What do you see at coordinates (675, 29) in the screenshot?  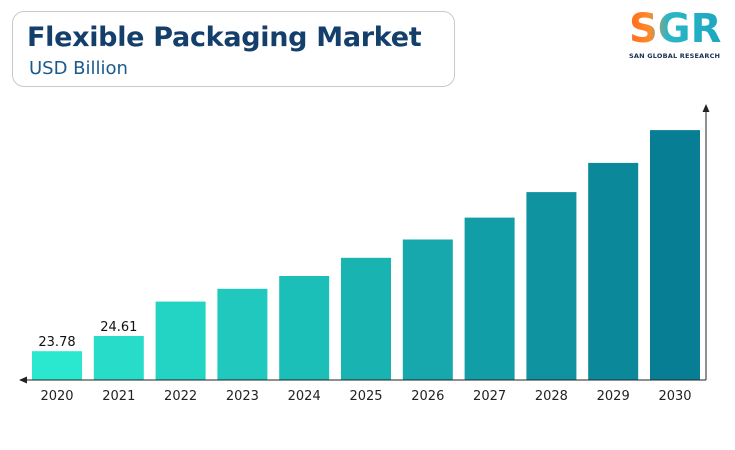 I see `logo-text: SGR` at bounding box center [675, 29].